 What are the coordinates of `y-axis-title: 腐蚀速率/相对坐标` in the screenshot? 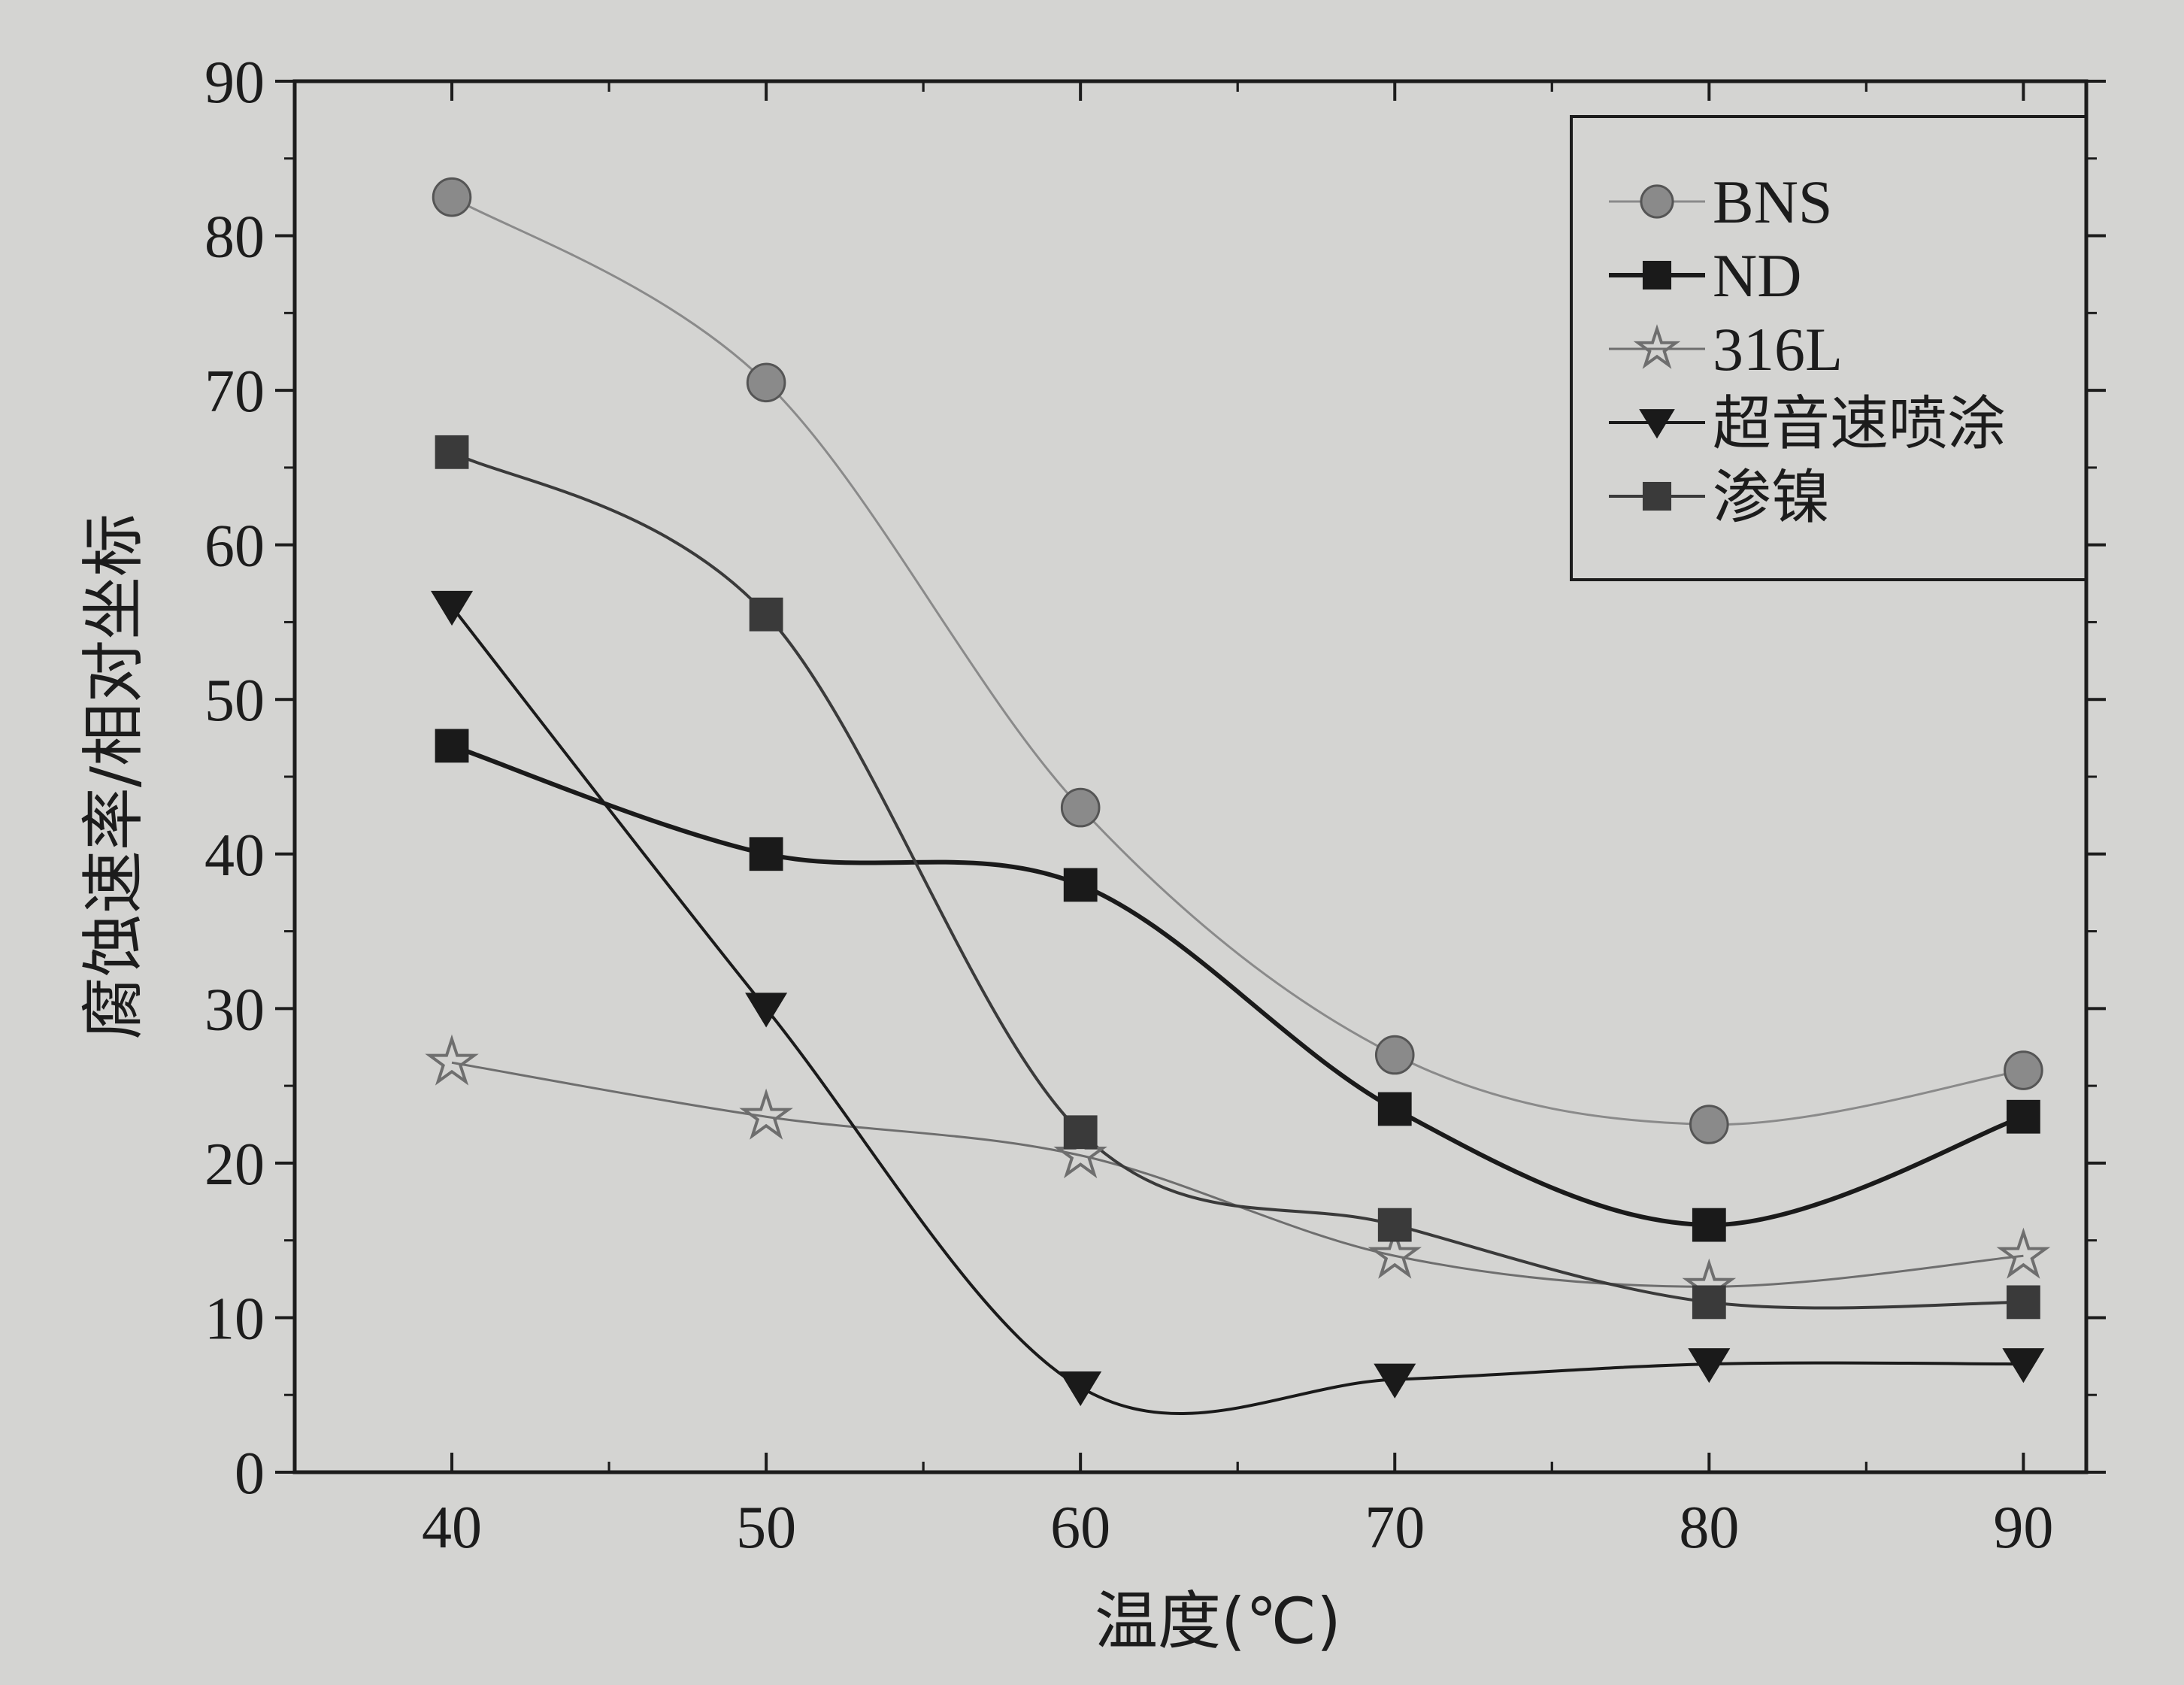 It's located at (113, 777).